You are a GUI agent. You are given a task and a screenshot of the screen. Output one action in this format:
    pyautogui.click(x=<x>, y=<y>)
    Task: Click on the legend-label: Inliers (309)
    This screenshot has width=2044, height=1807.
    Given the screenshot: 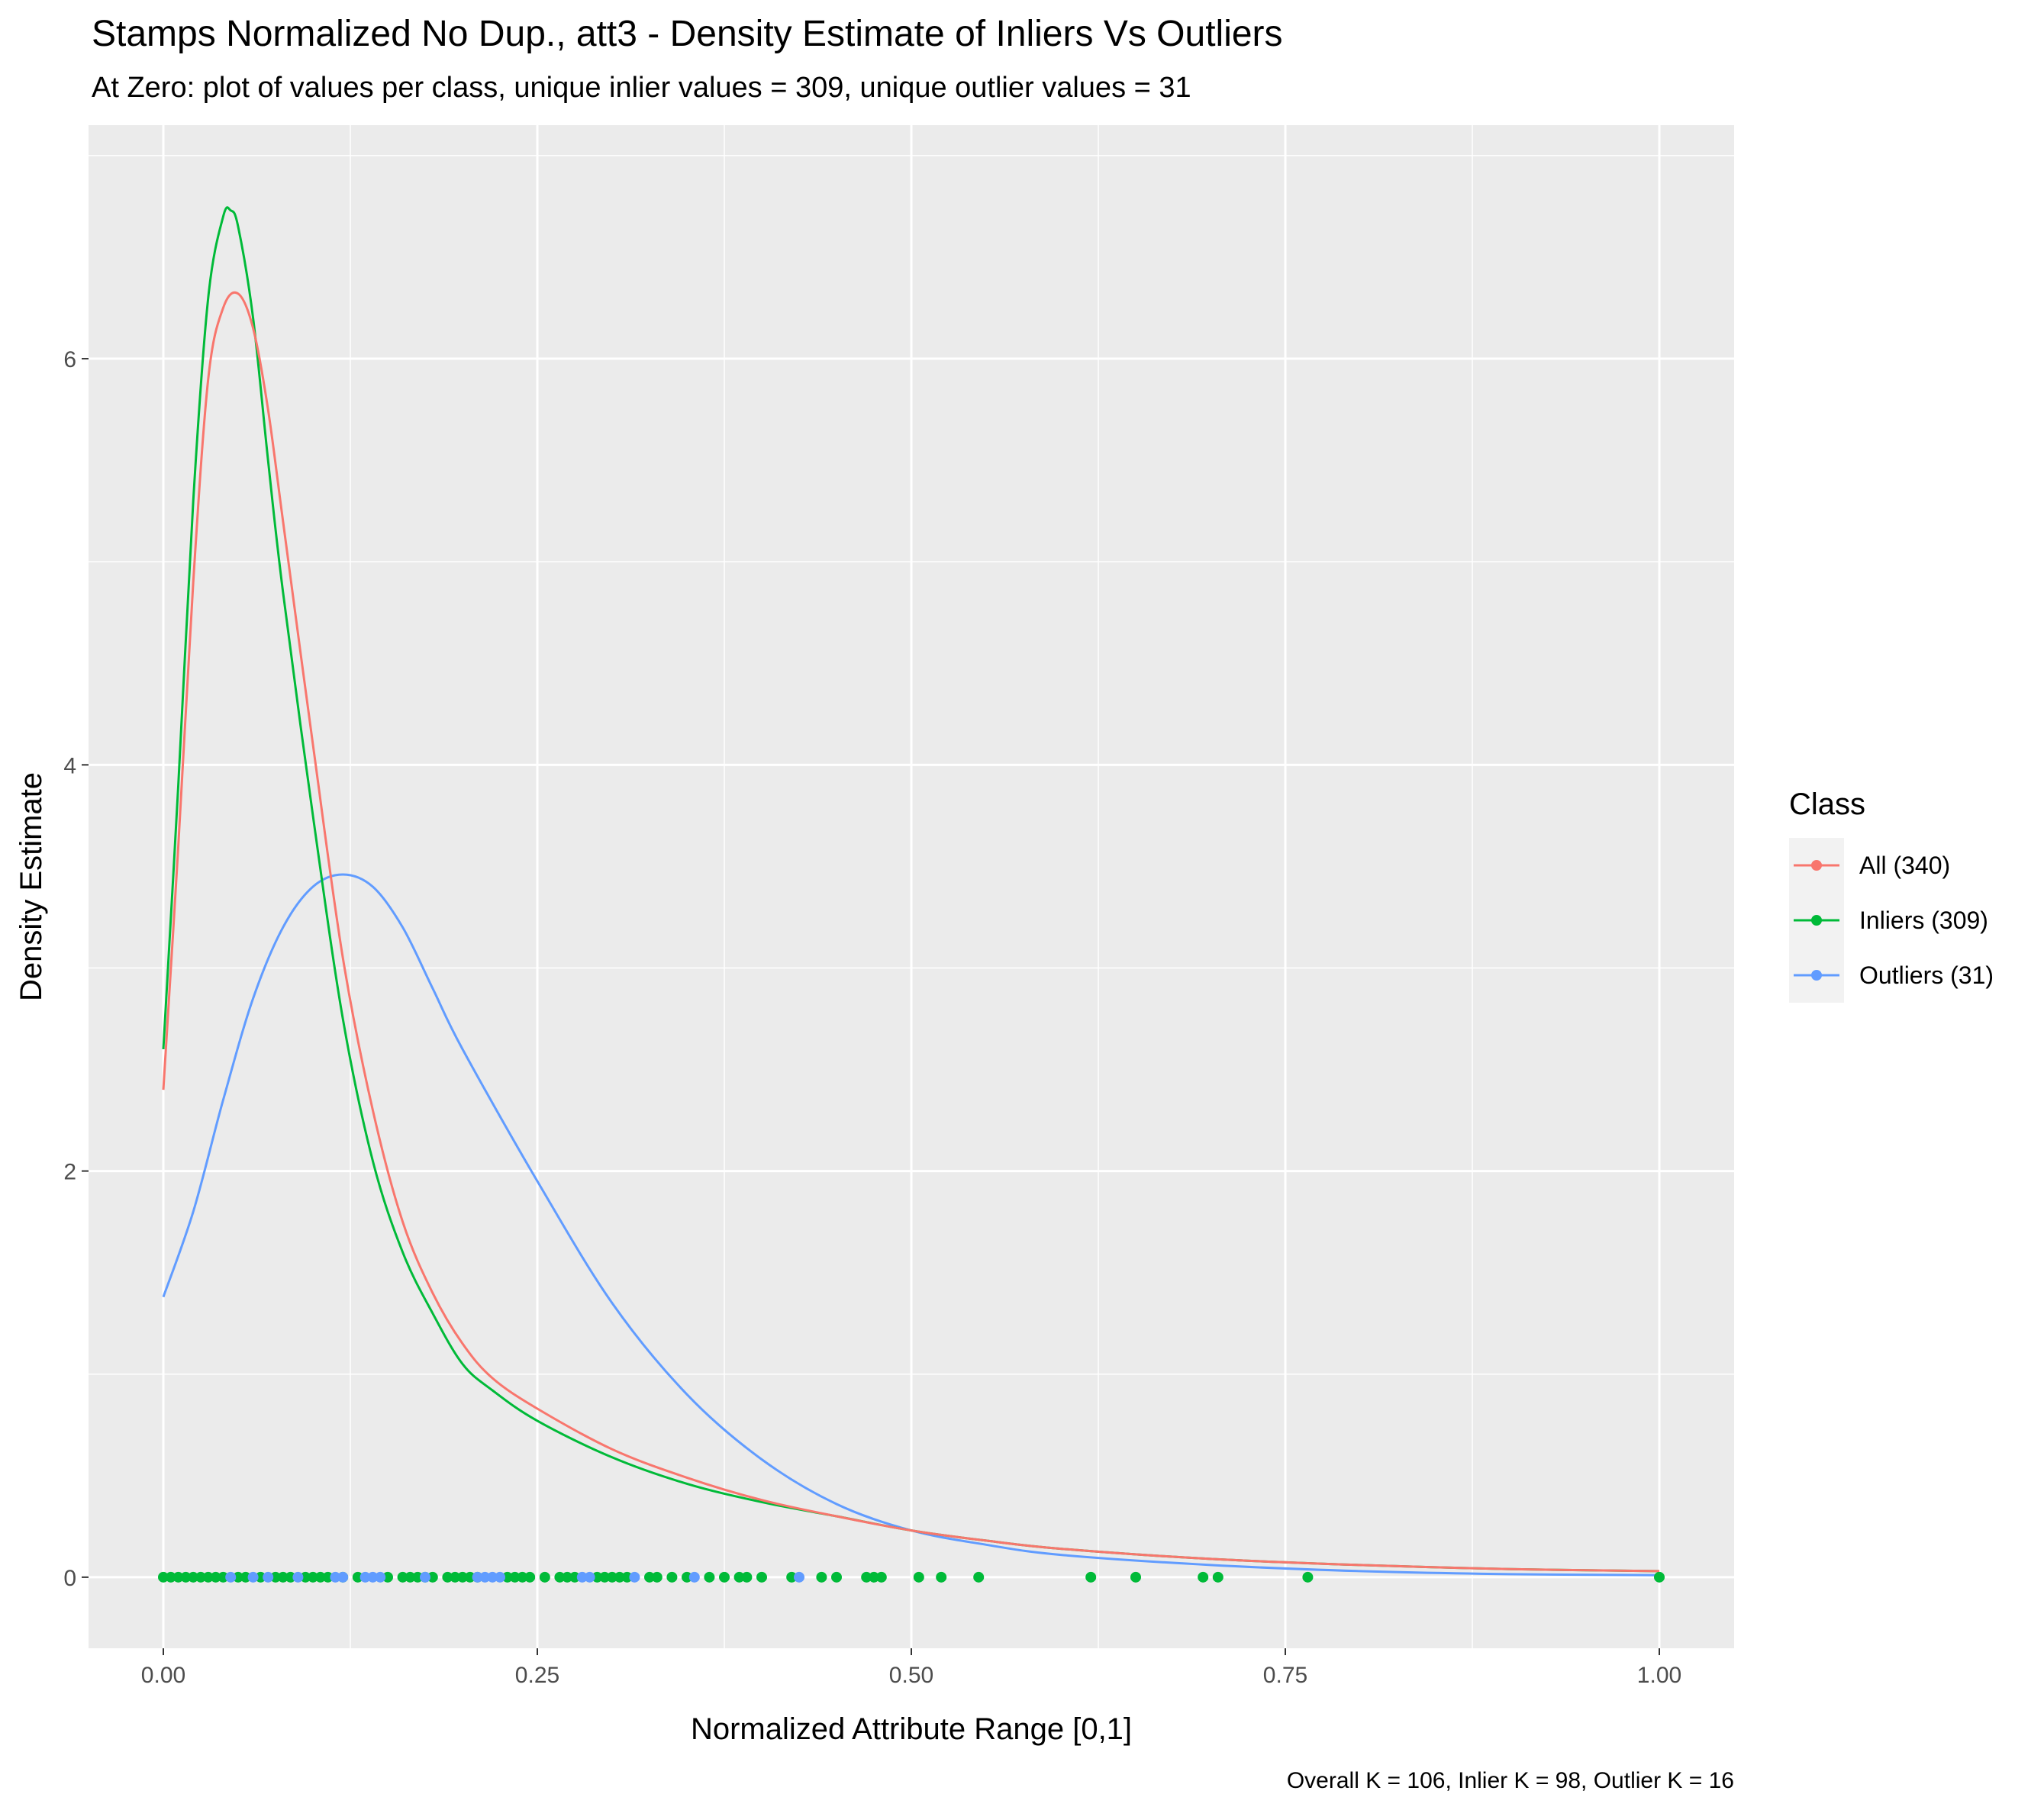 What is the action you would take?
    pyautogui.click(x=1923, y=921)
    